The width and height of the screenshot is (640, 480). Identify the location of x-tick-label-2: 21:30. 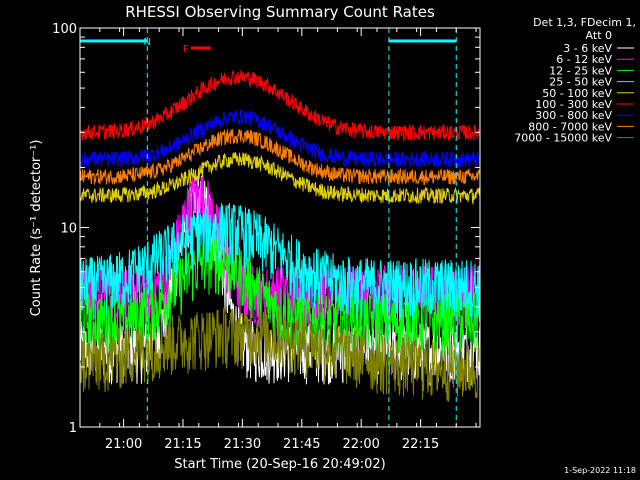
(242, 444).